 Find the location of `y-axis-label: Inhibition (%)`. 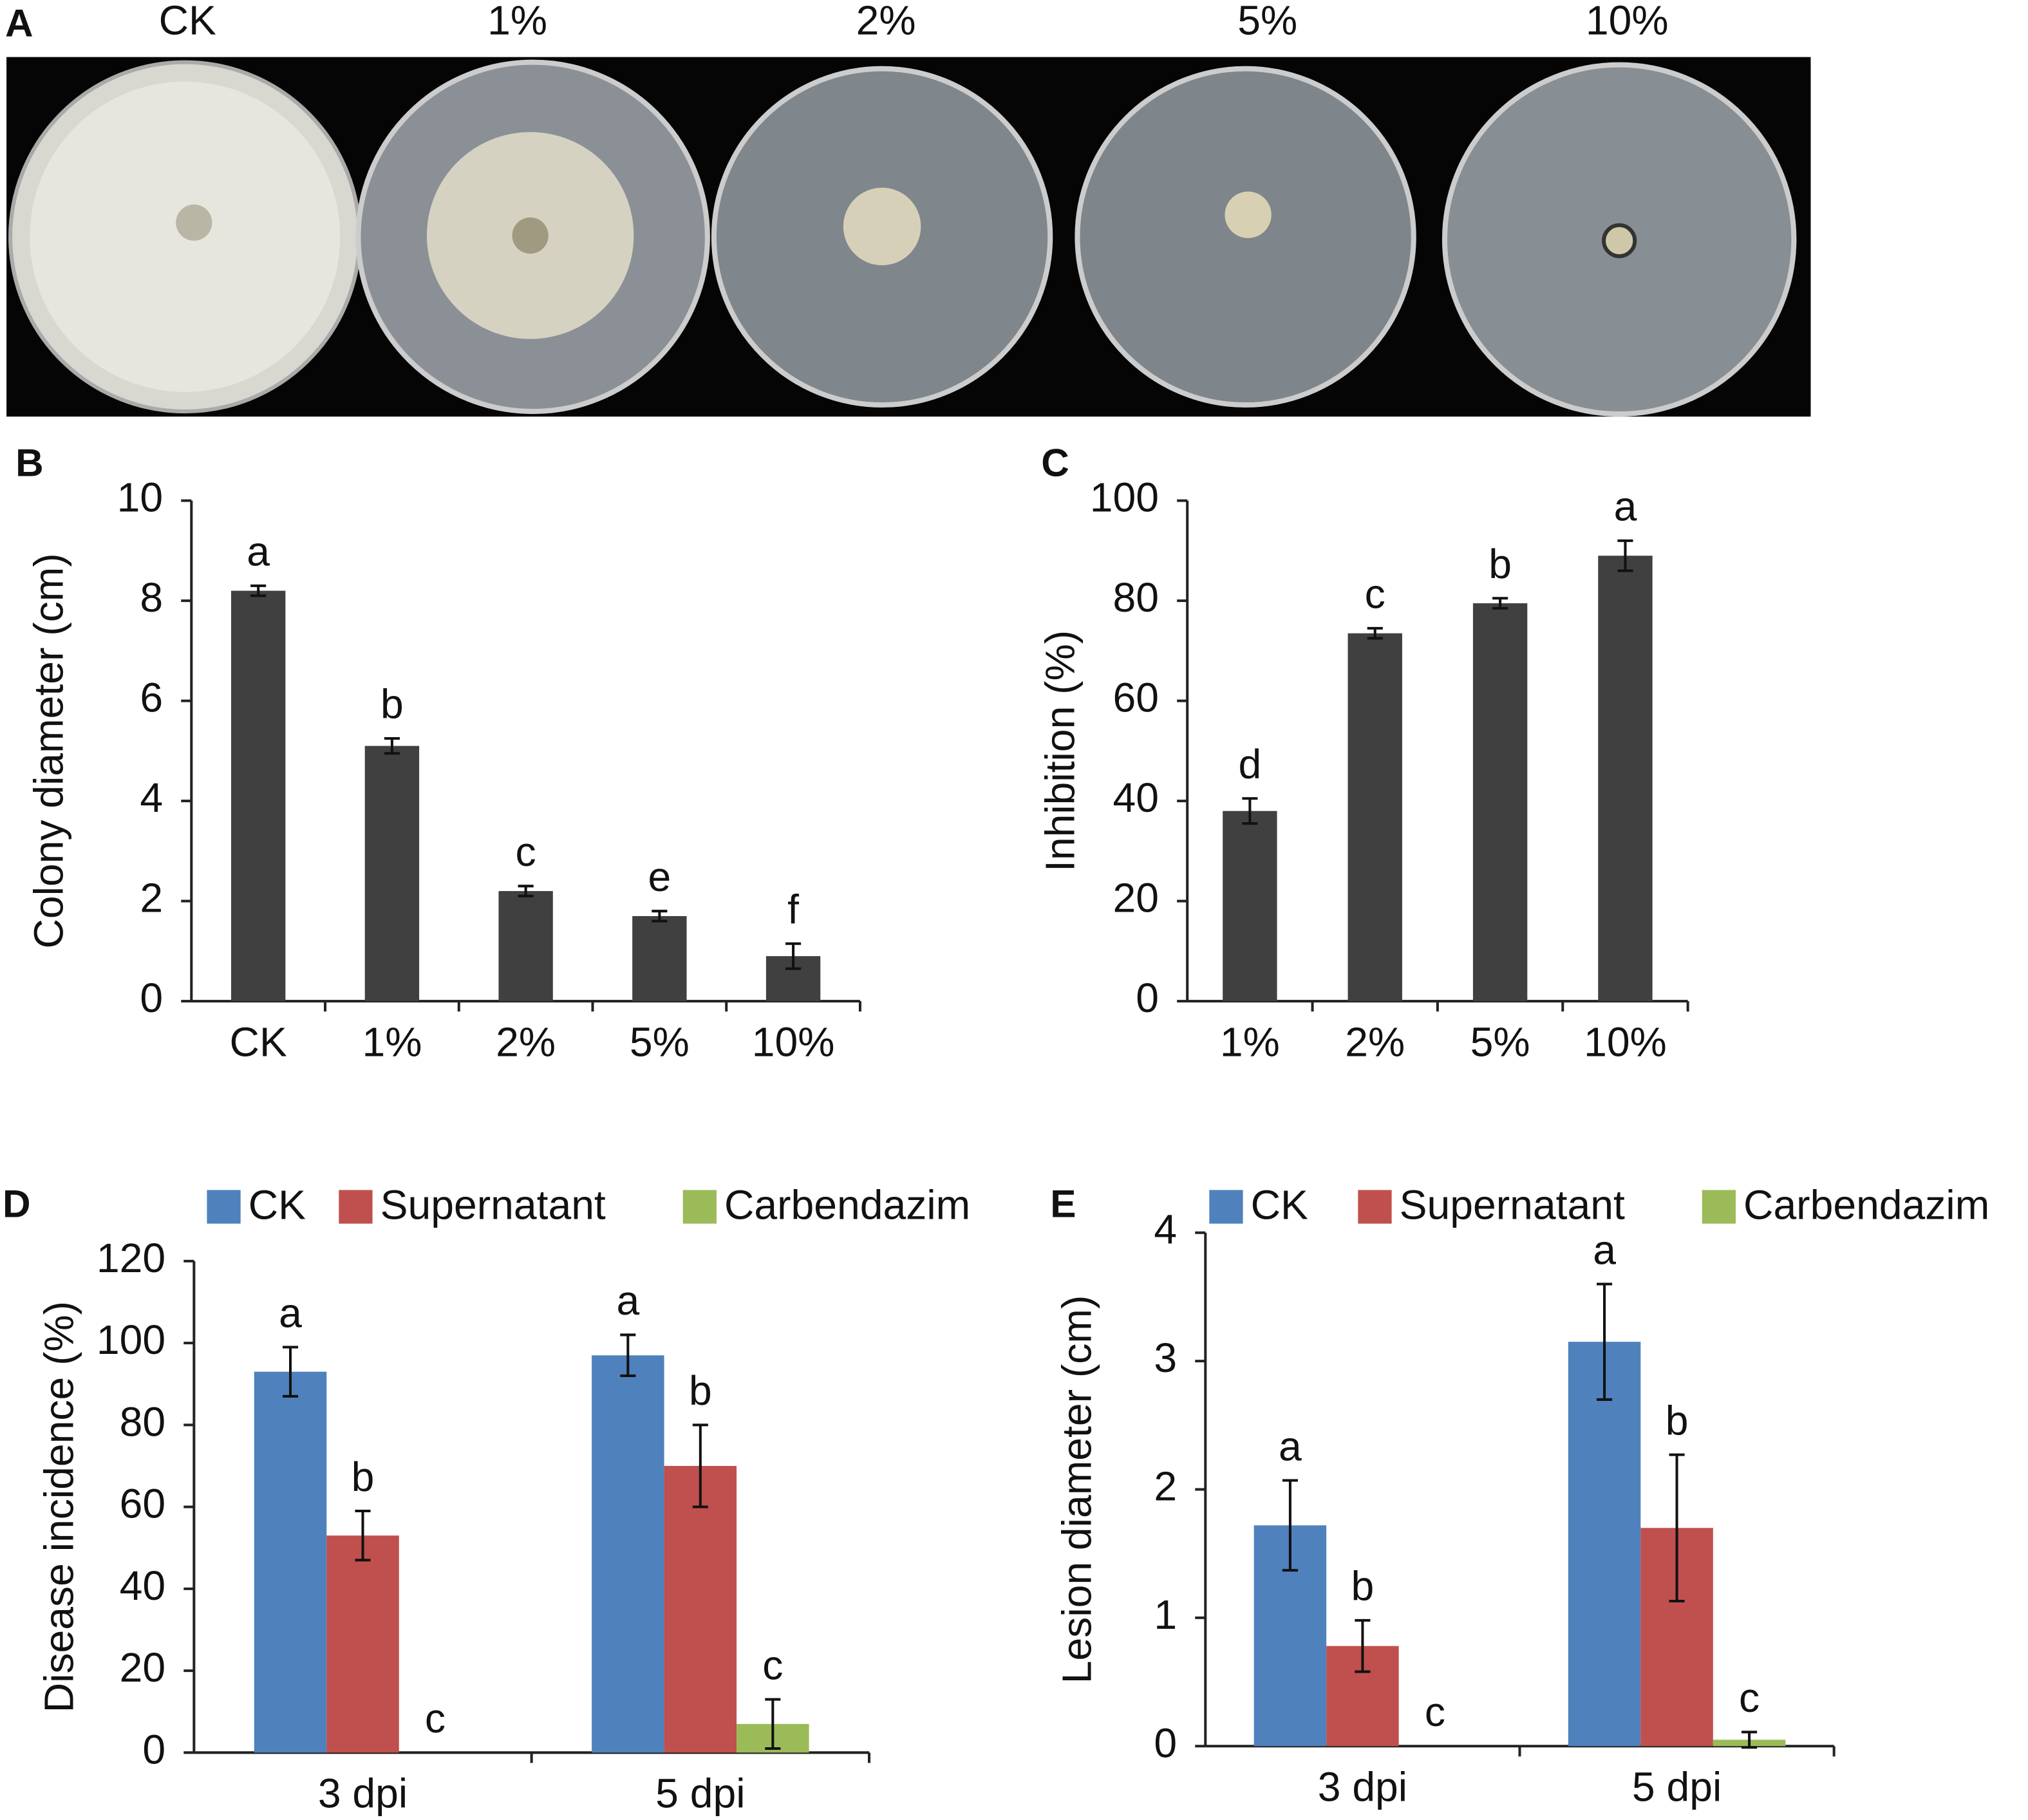

y-axis-label: Inhibition (%) is located at coordinates (1060, 751).